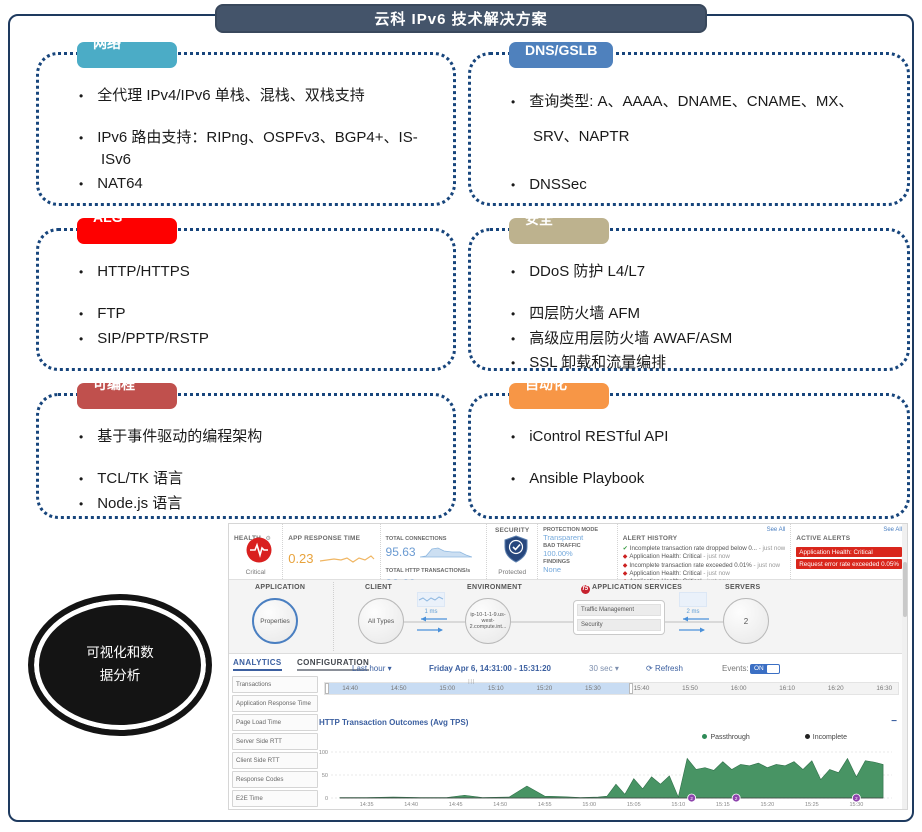 The image size is (922, 832). I want to click on servers-node: 2, so click(746, 621).